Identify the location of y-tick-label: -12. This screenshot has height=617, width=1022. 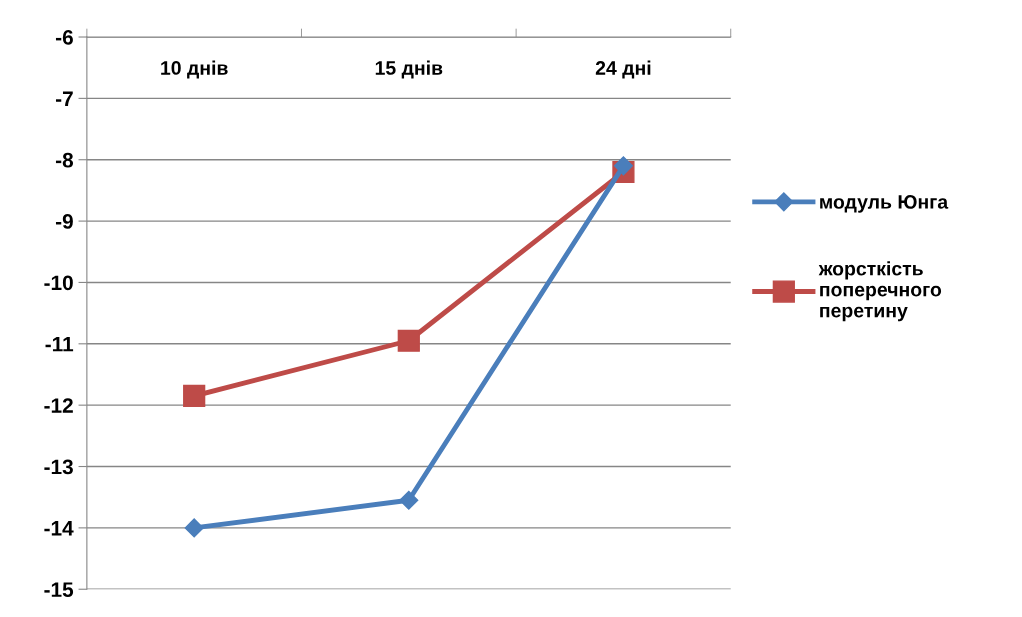
(58, 405).